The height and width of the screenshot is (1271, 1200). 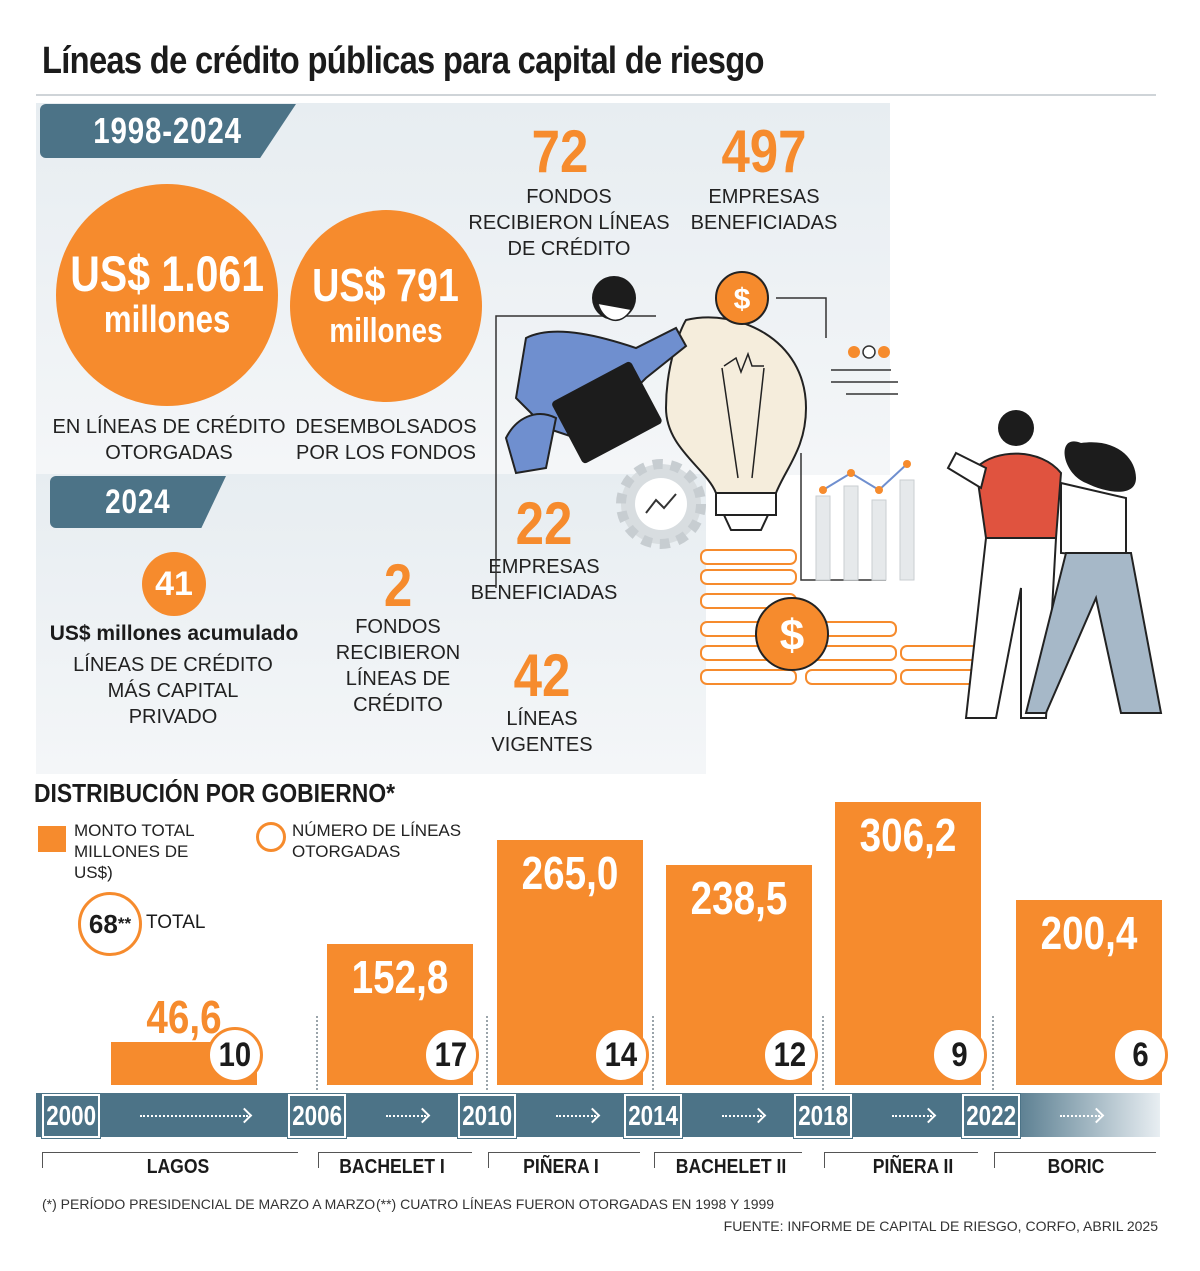 I want to click on companies-number-2024: 22, so click(x=544, y=523).